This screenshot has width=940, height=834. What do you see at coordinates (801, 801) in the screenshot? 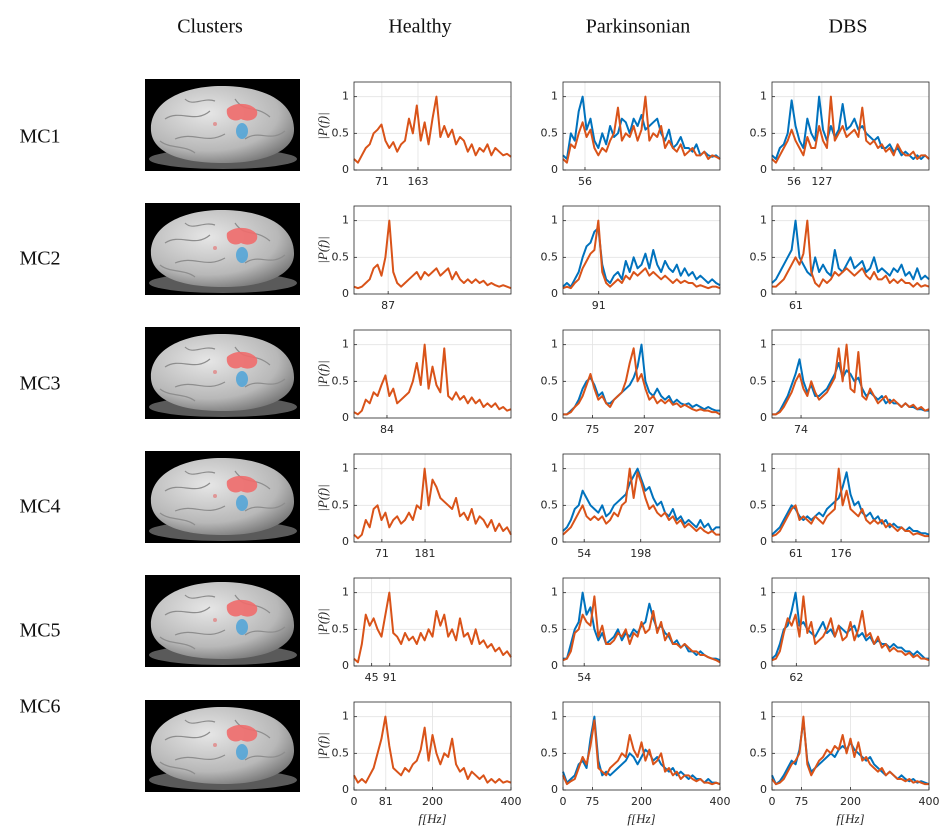
I see `x-tick-label: 75` at bounding box center [801, 801].